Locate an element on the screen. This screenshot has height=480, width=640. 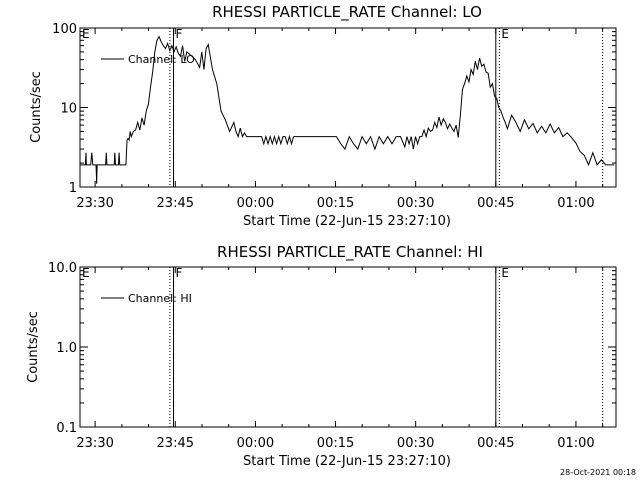
legend: Channel: LO is located at coordinates (148, 59).